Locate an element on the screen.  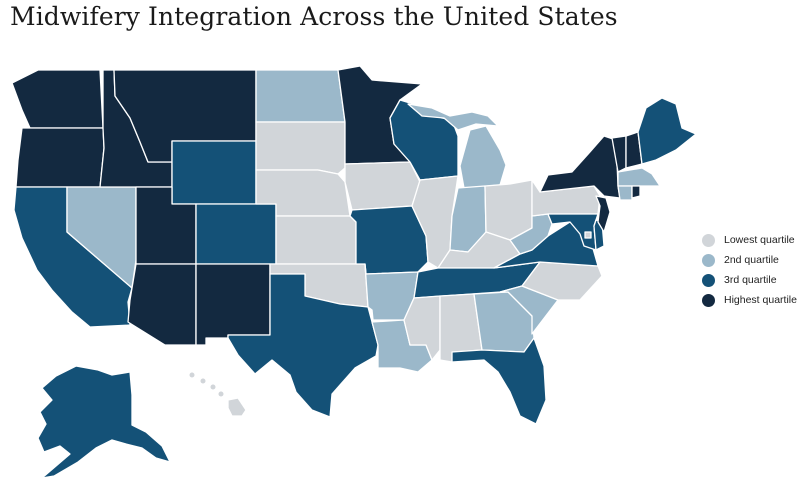
state-MI is located at coordinates (483, 157).